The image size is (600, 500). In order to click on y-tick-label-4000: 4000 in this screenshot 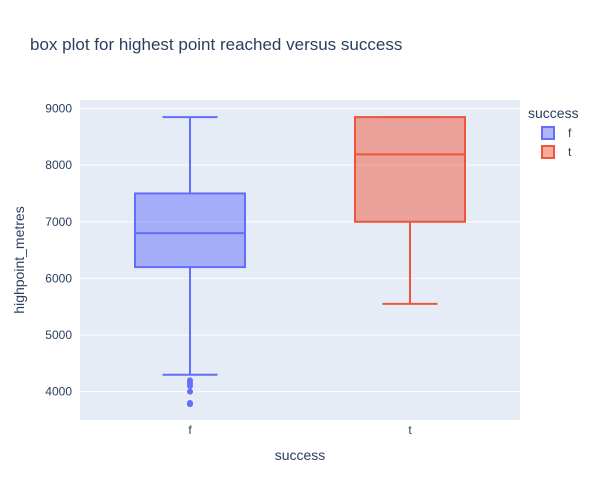, I will do `click(58, 392)`.